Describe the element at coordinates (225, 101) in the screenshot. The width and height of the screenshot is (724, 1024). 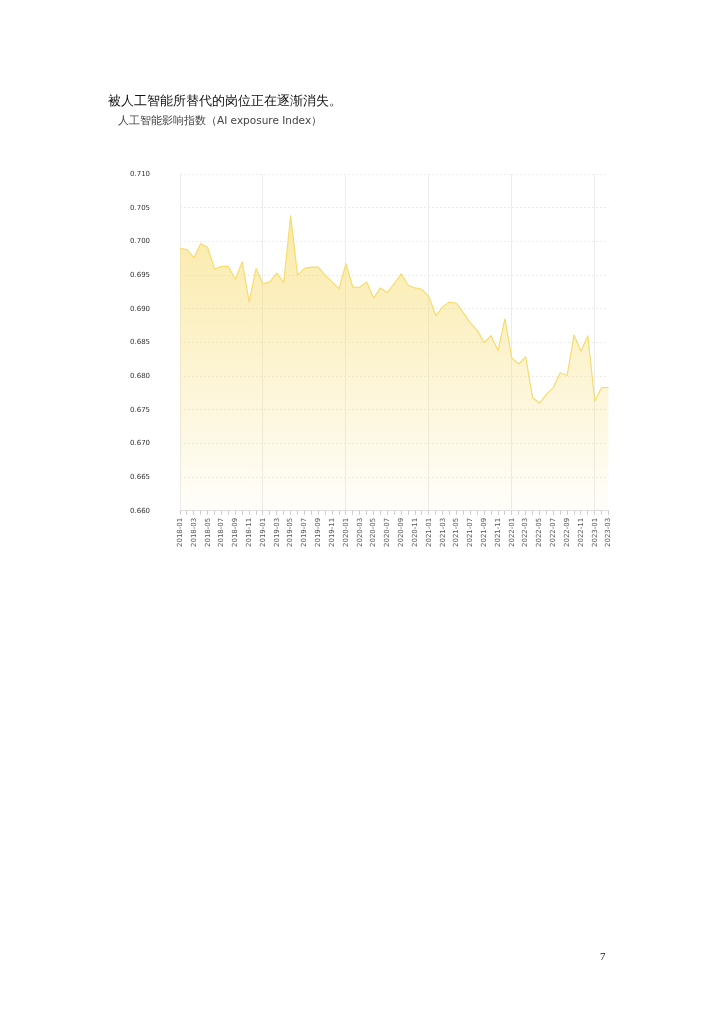
I see `chart-title: 被人工智能所替代的岗位正在逐渐消失。` at that location.